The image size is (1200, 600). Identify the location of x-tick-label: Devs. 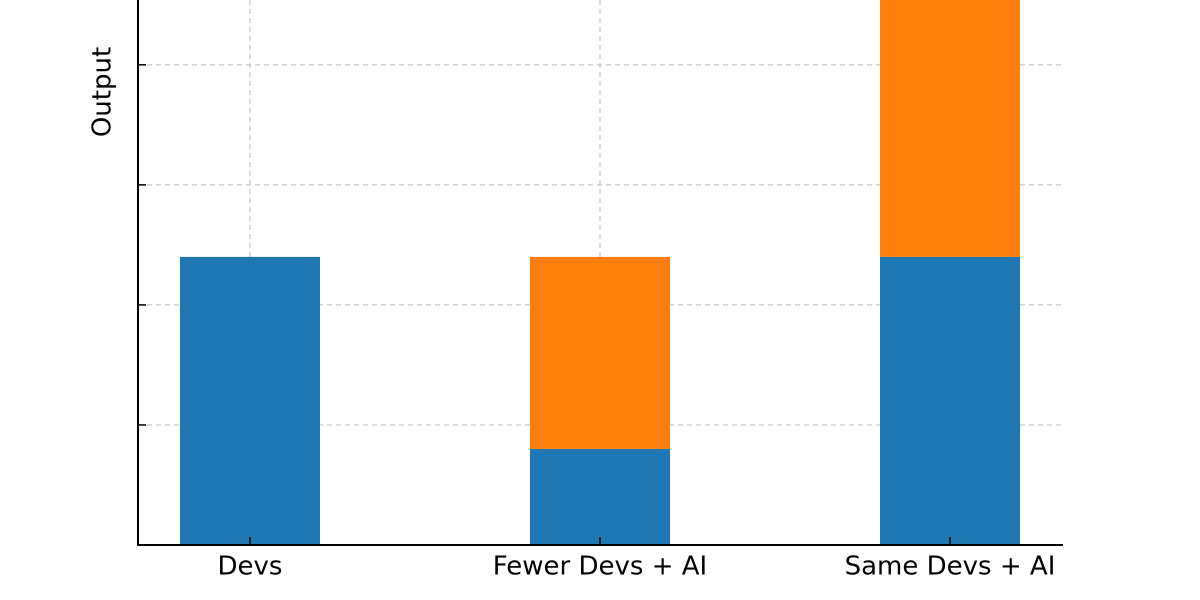
(250, 567).